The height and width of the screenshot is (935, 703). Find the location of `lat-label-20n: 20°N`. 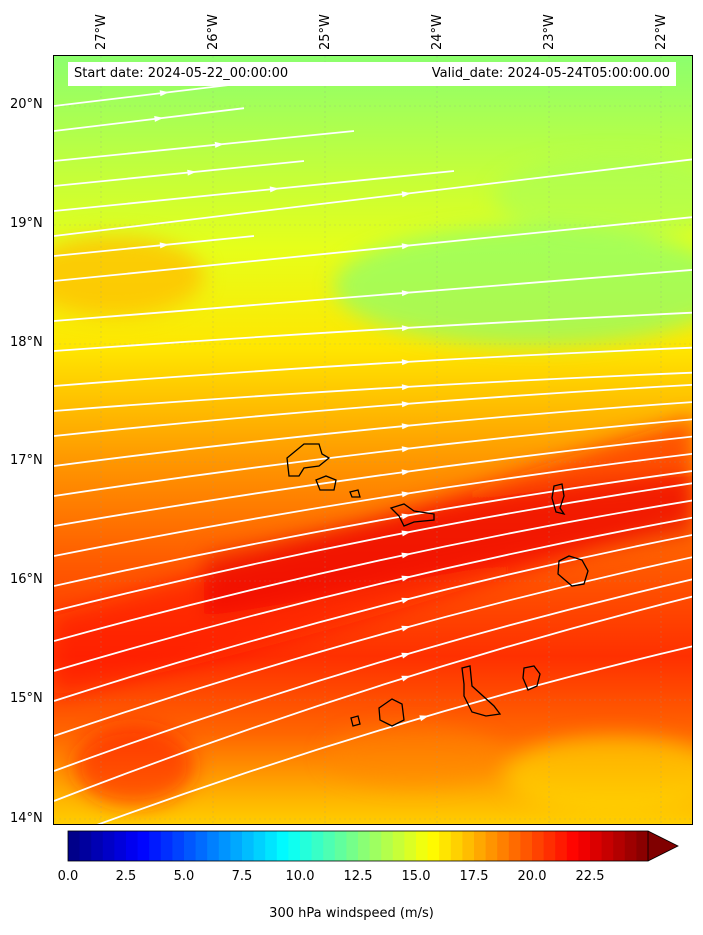

lat-label-20n: 20°N is located at coordinates (26, 104).